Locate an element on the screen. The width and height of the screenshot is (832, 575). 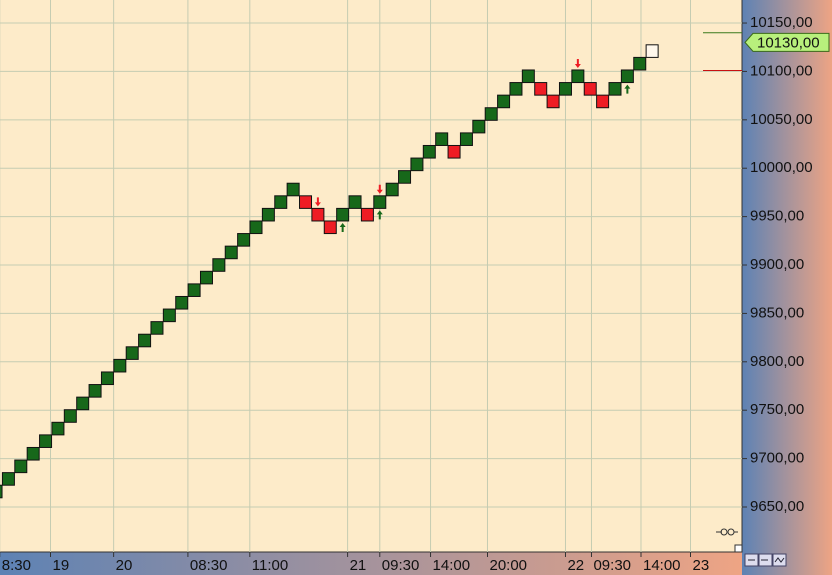
y-tick-label: 9950,00 is located at coordinates (777, 216).